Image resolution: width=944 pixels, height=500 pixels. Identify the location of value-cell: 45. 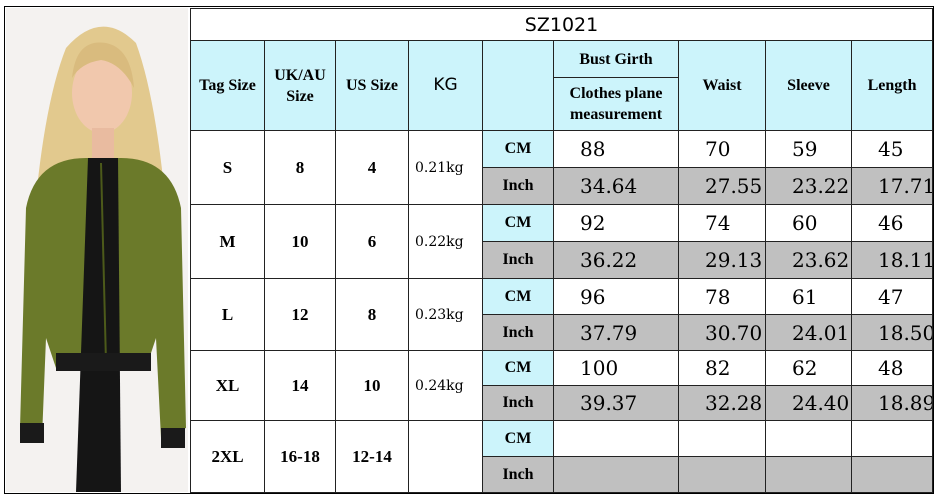
(892, 149).